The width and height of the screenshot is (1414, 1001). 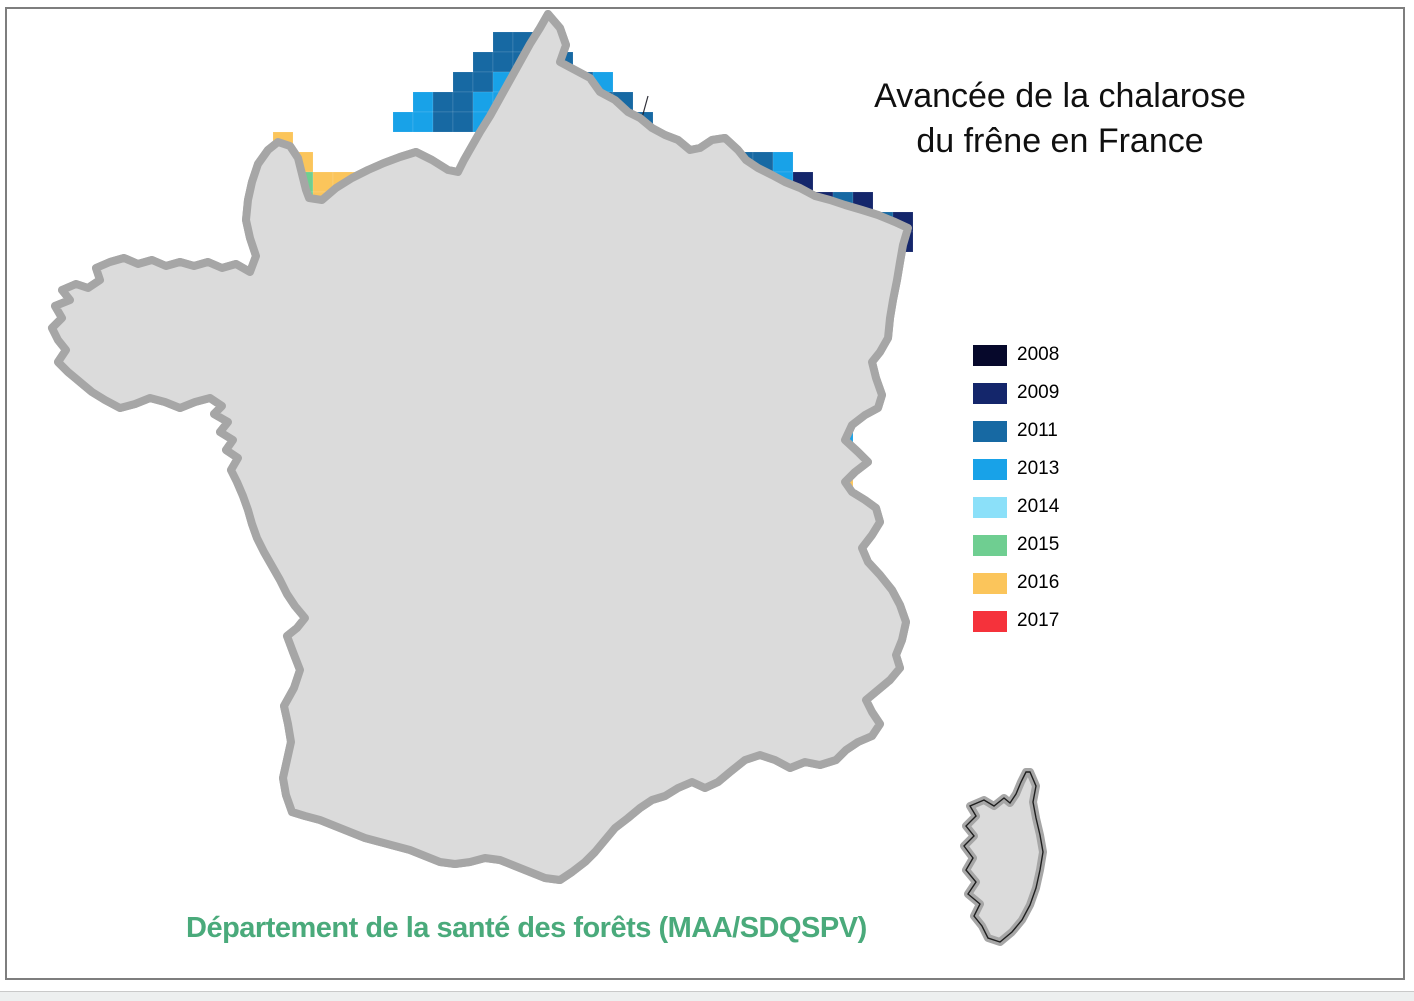 What do you see at coordinates (1060, 141) in the screenshot?
I see `map-title-line2: du frêne en France` at bounding box center [1060, 141].